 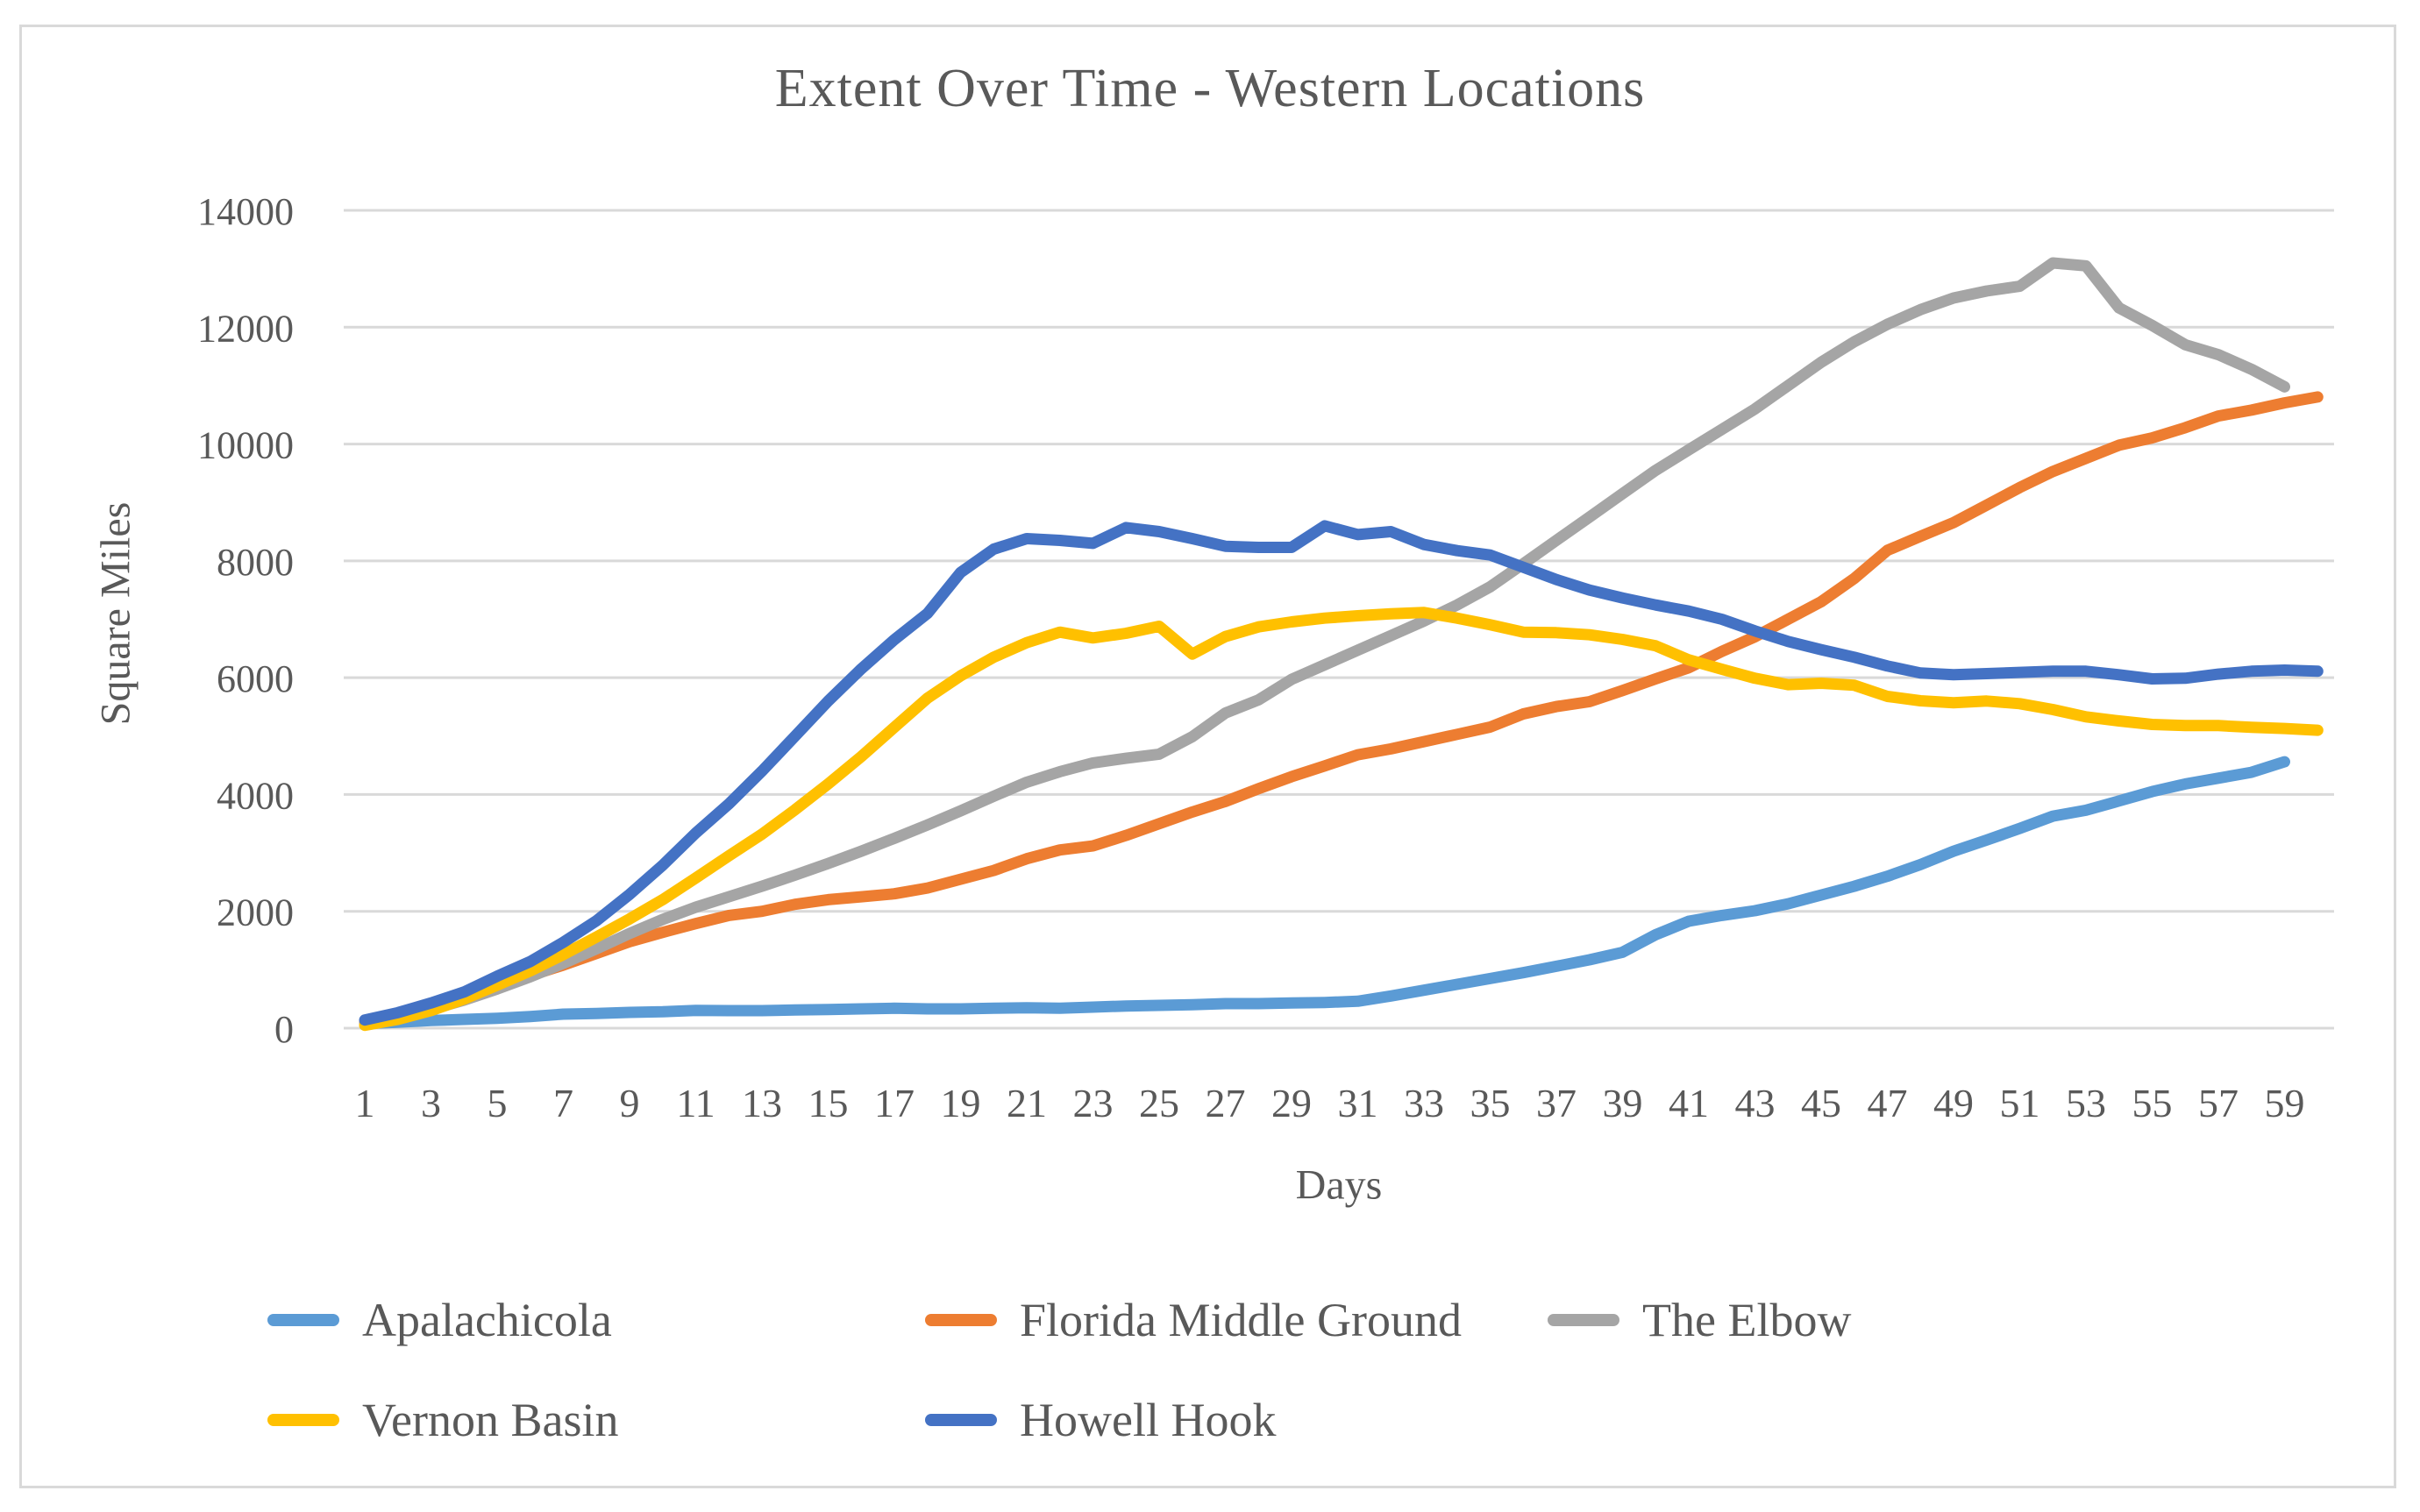 I want to click on legend-swatch-vernon-basin, so click(x=303, y=1420).